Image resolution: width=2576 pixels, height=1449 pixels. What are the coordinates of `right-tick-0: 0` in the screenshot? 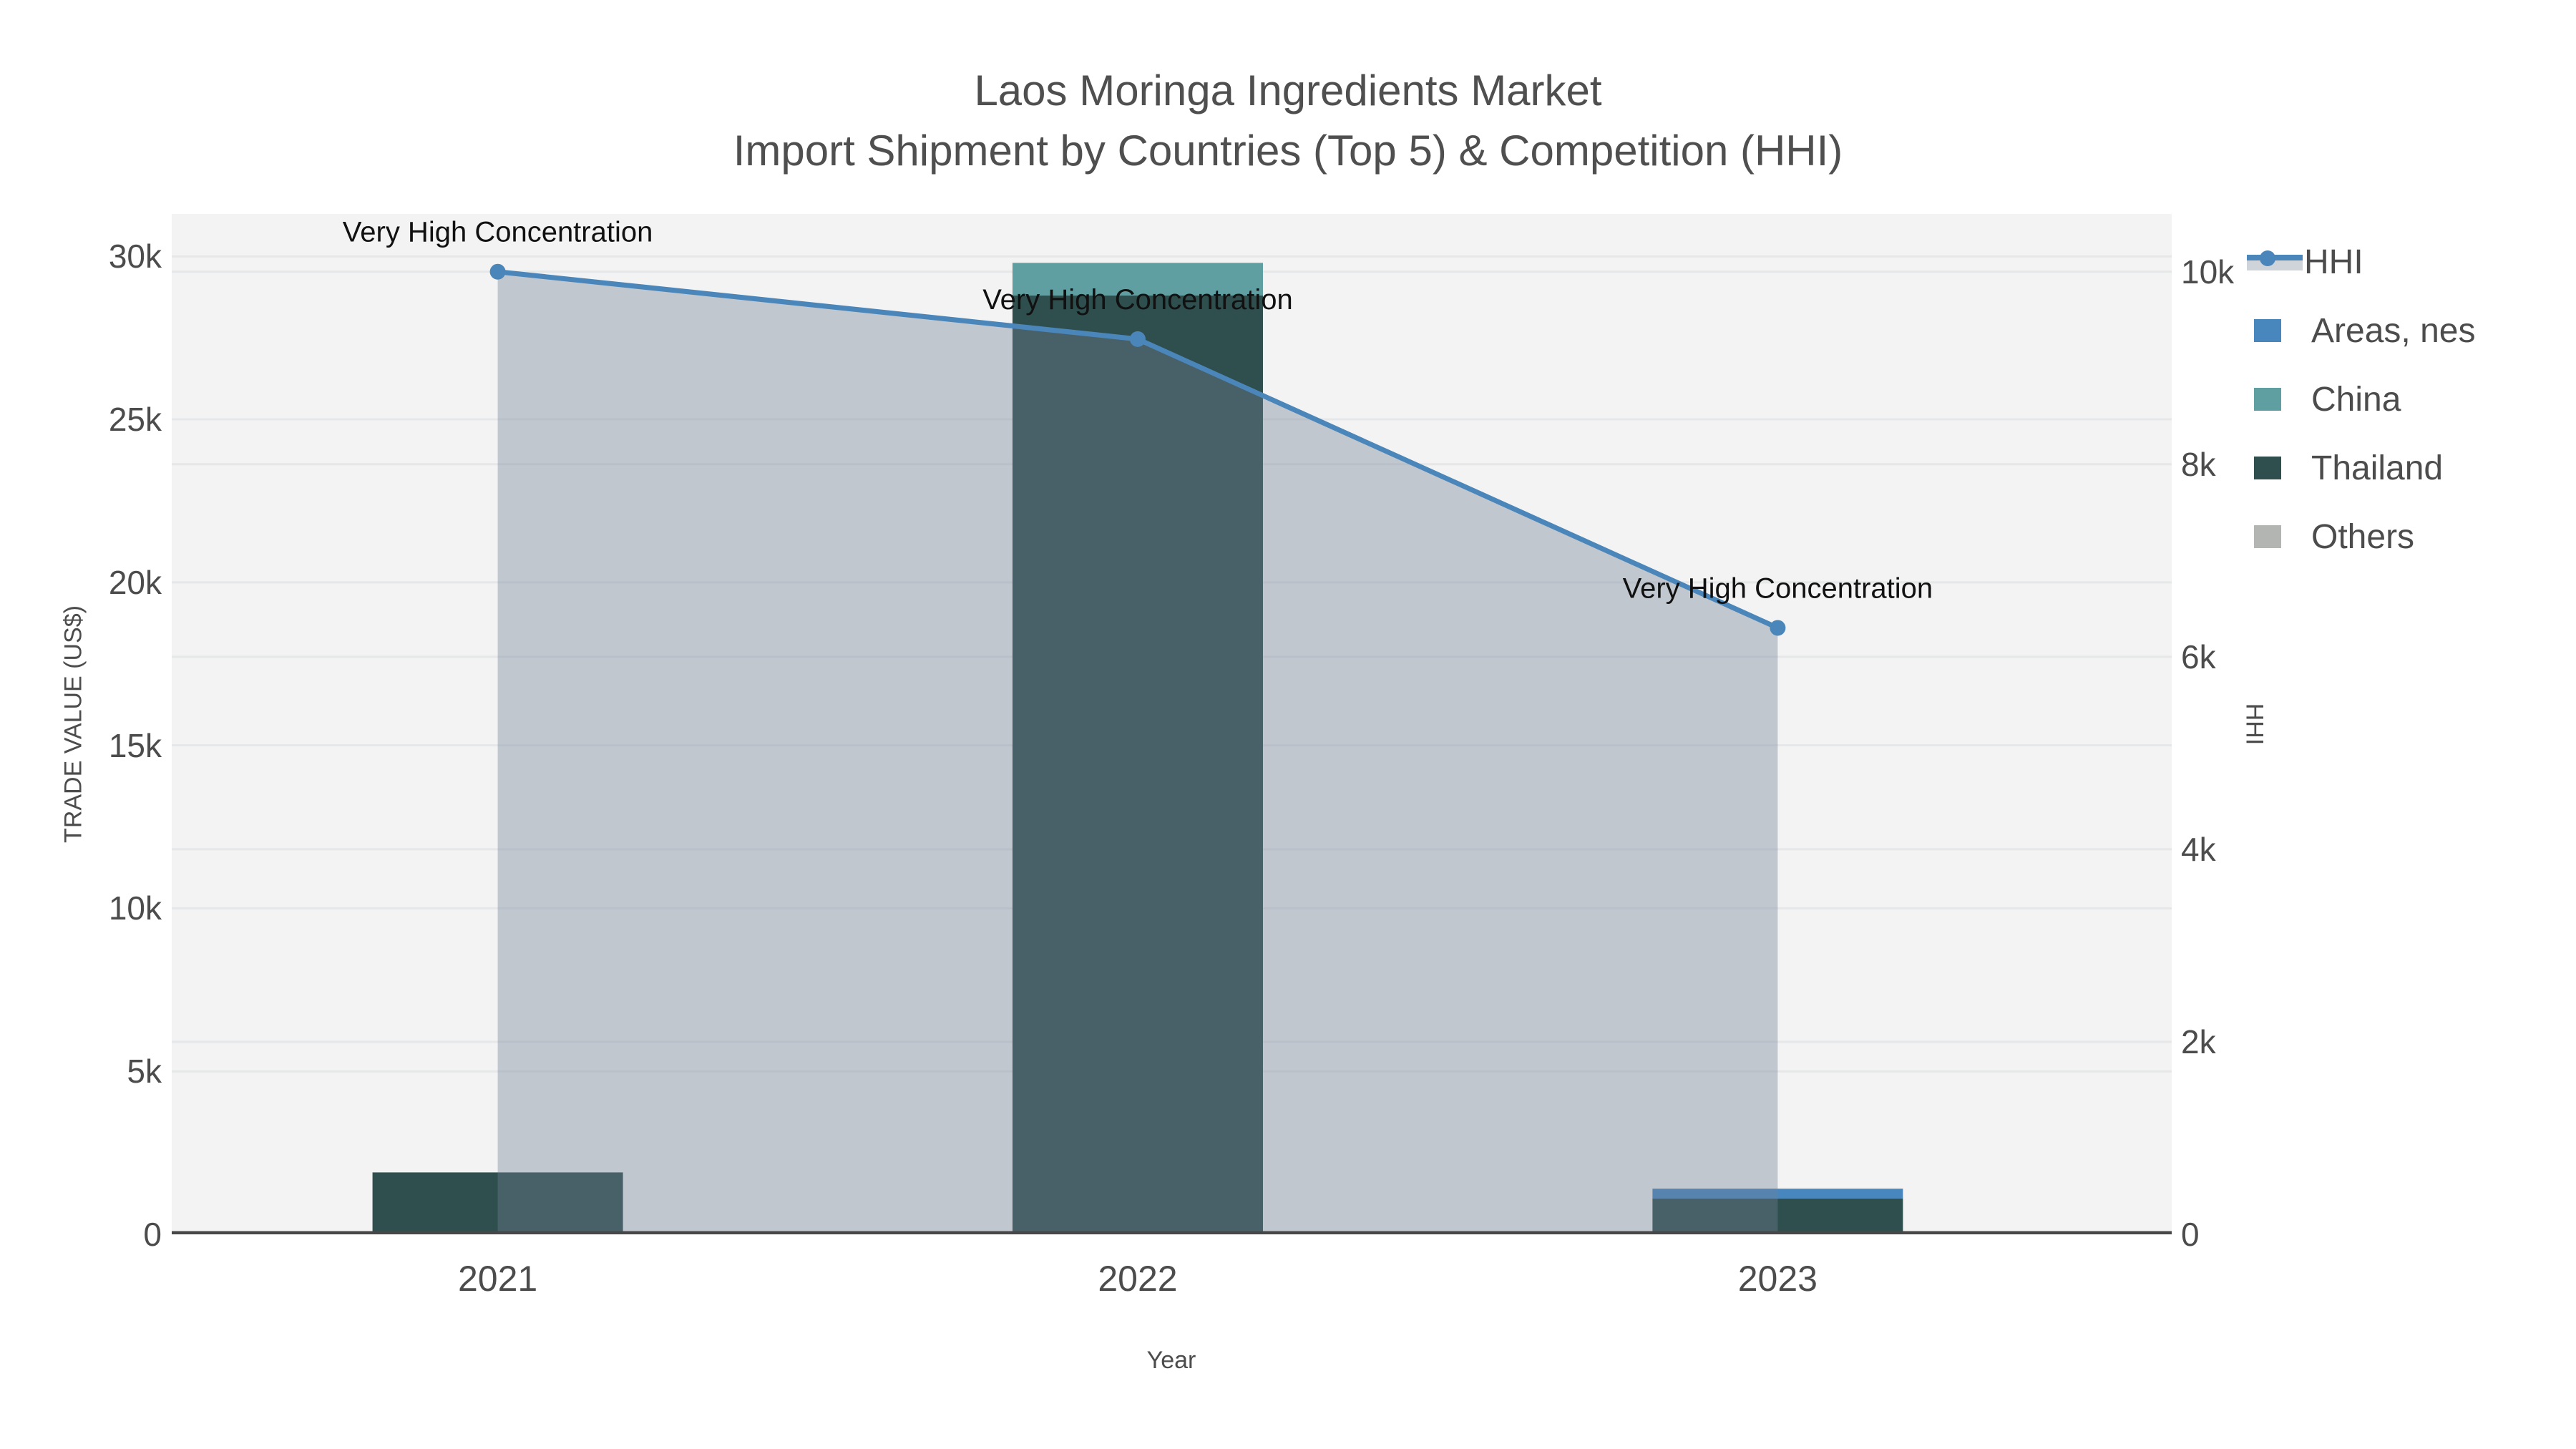 It's located at (2190, 1234).